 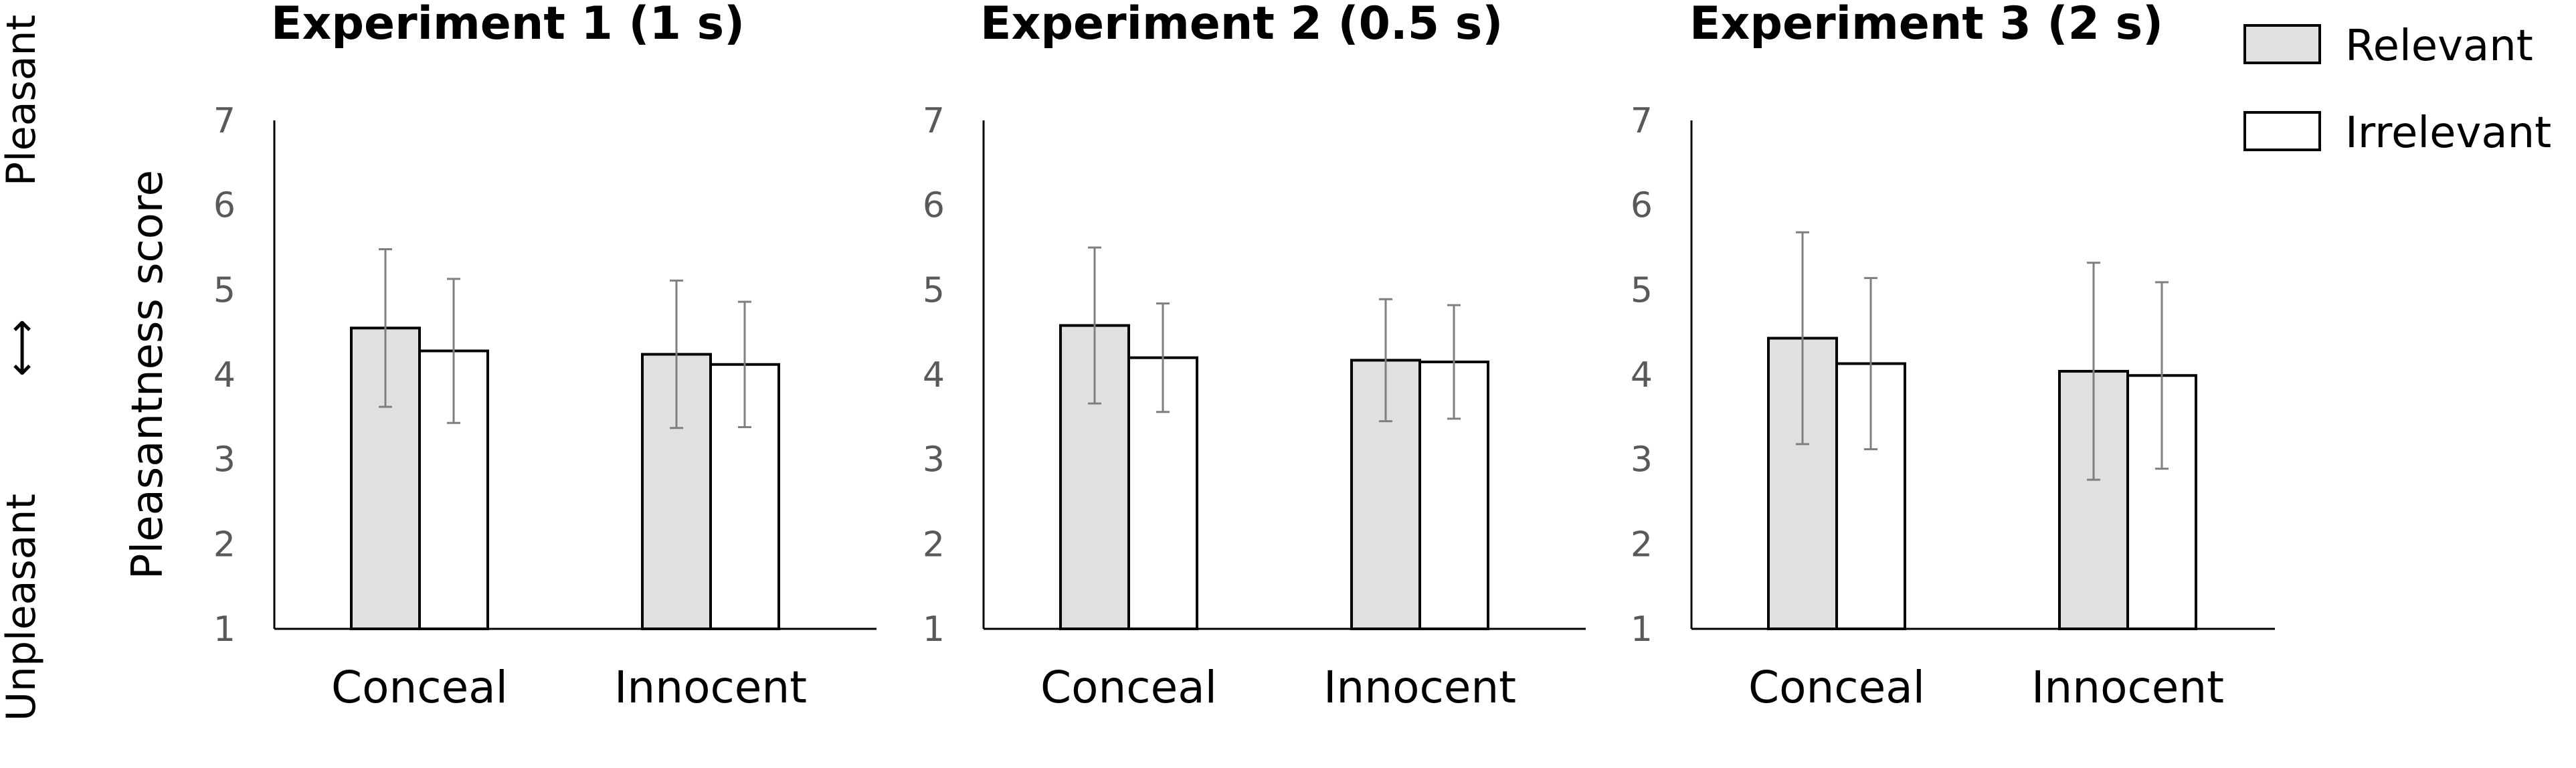 What do you see at coordinates (2439, 46) in the screenshot?
I see `legend-label: Relevant` at bounding box center [2439, 46].